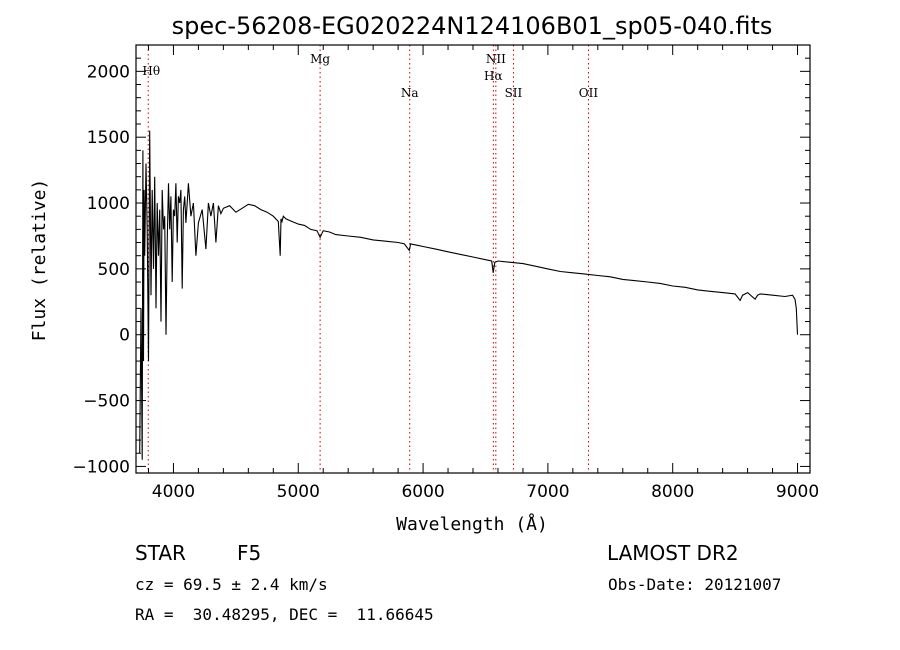  What do you see at coordinates (249, 553) in the screenshot?
I see `subclass: F5` at bounding box center [249, 553].